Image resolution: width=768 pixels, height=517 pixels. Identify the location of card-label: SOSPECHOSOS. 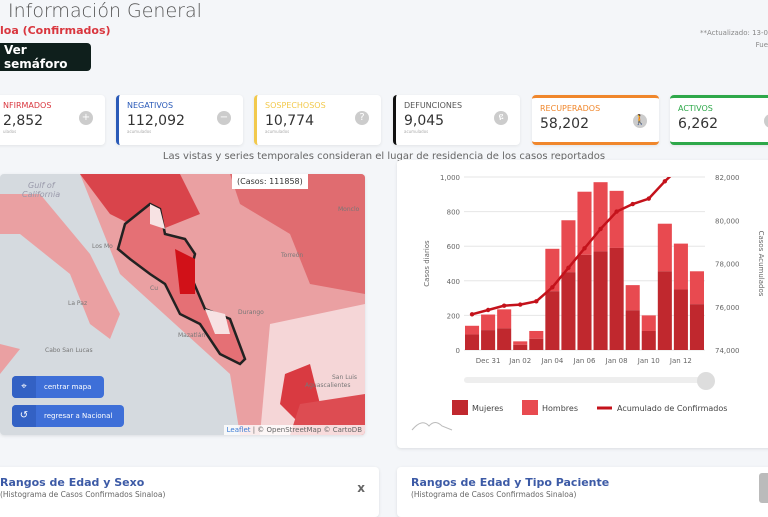
(295, 105).